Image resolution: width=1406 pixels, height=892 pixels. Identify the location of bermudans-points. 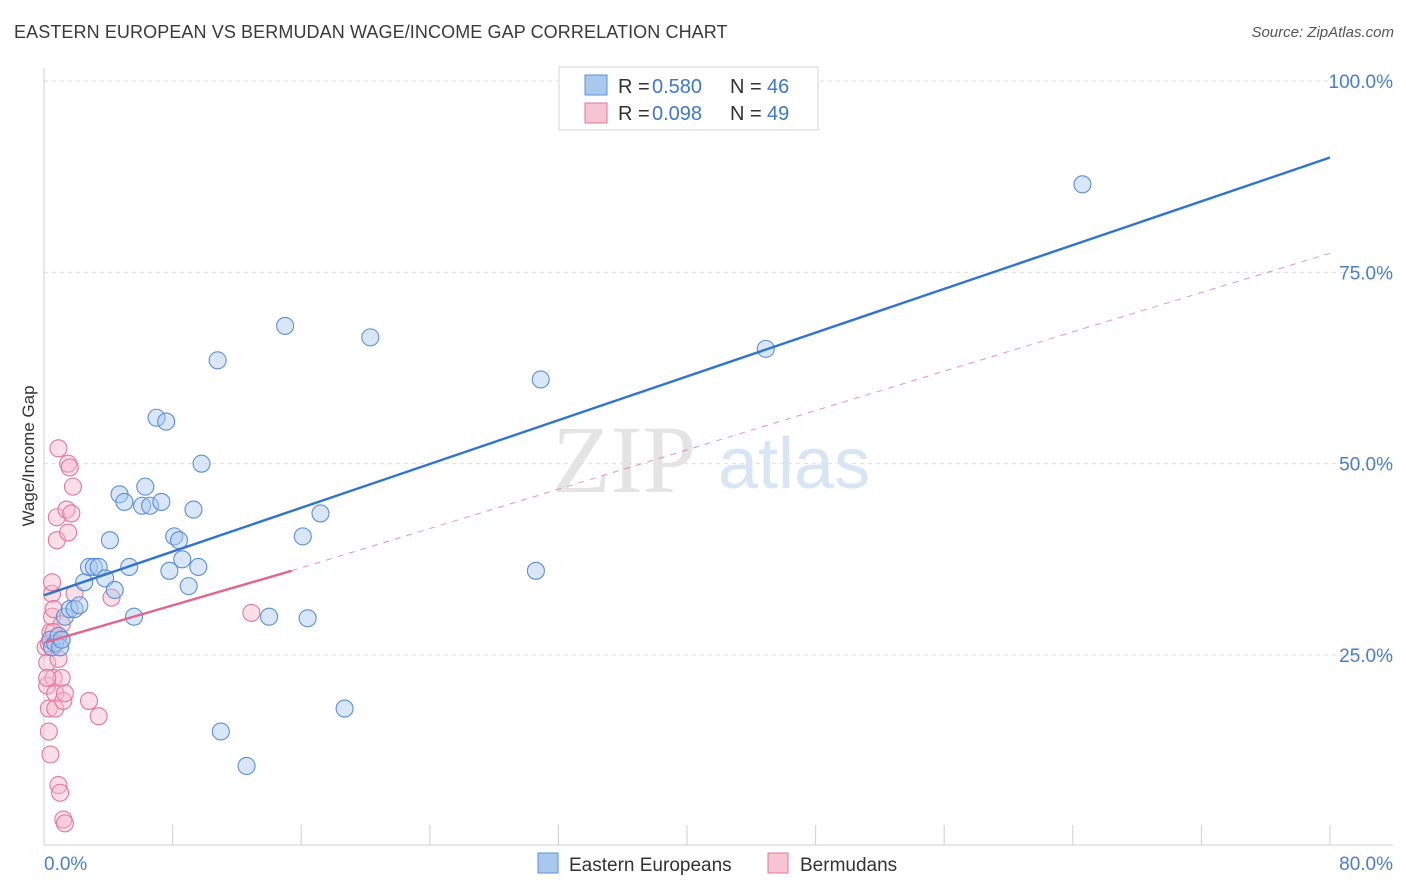
(148, 636).